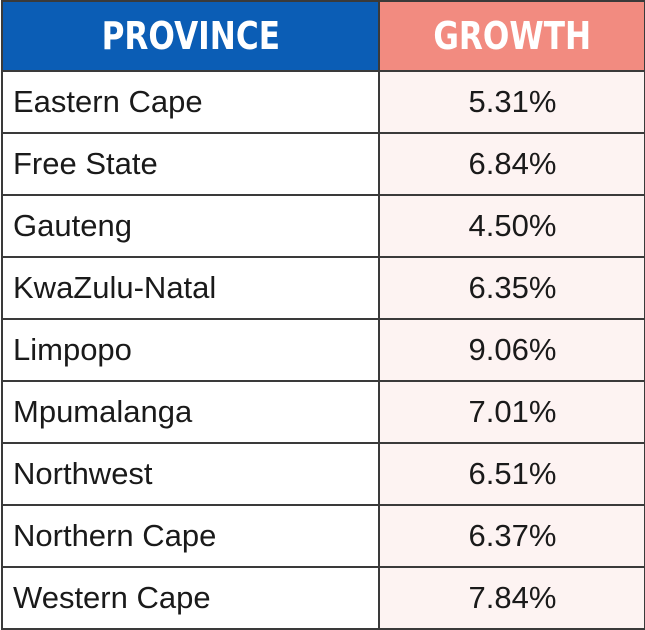  I want to click on province-column-header: PROVINCE, so click(190, 36).